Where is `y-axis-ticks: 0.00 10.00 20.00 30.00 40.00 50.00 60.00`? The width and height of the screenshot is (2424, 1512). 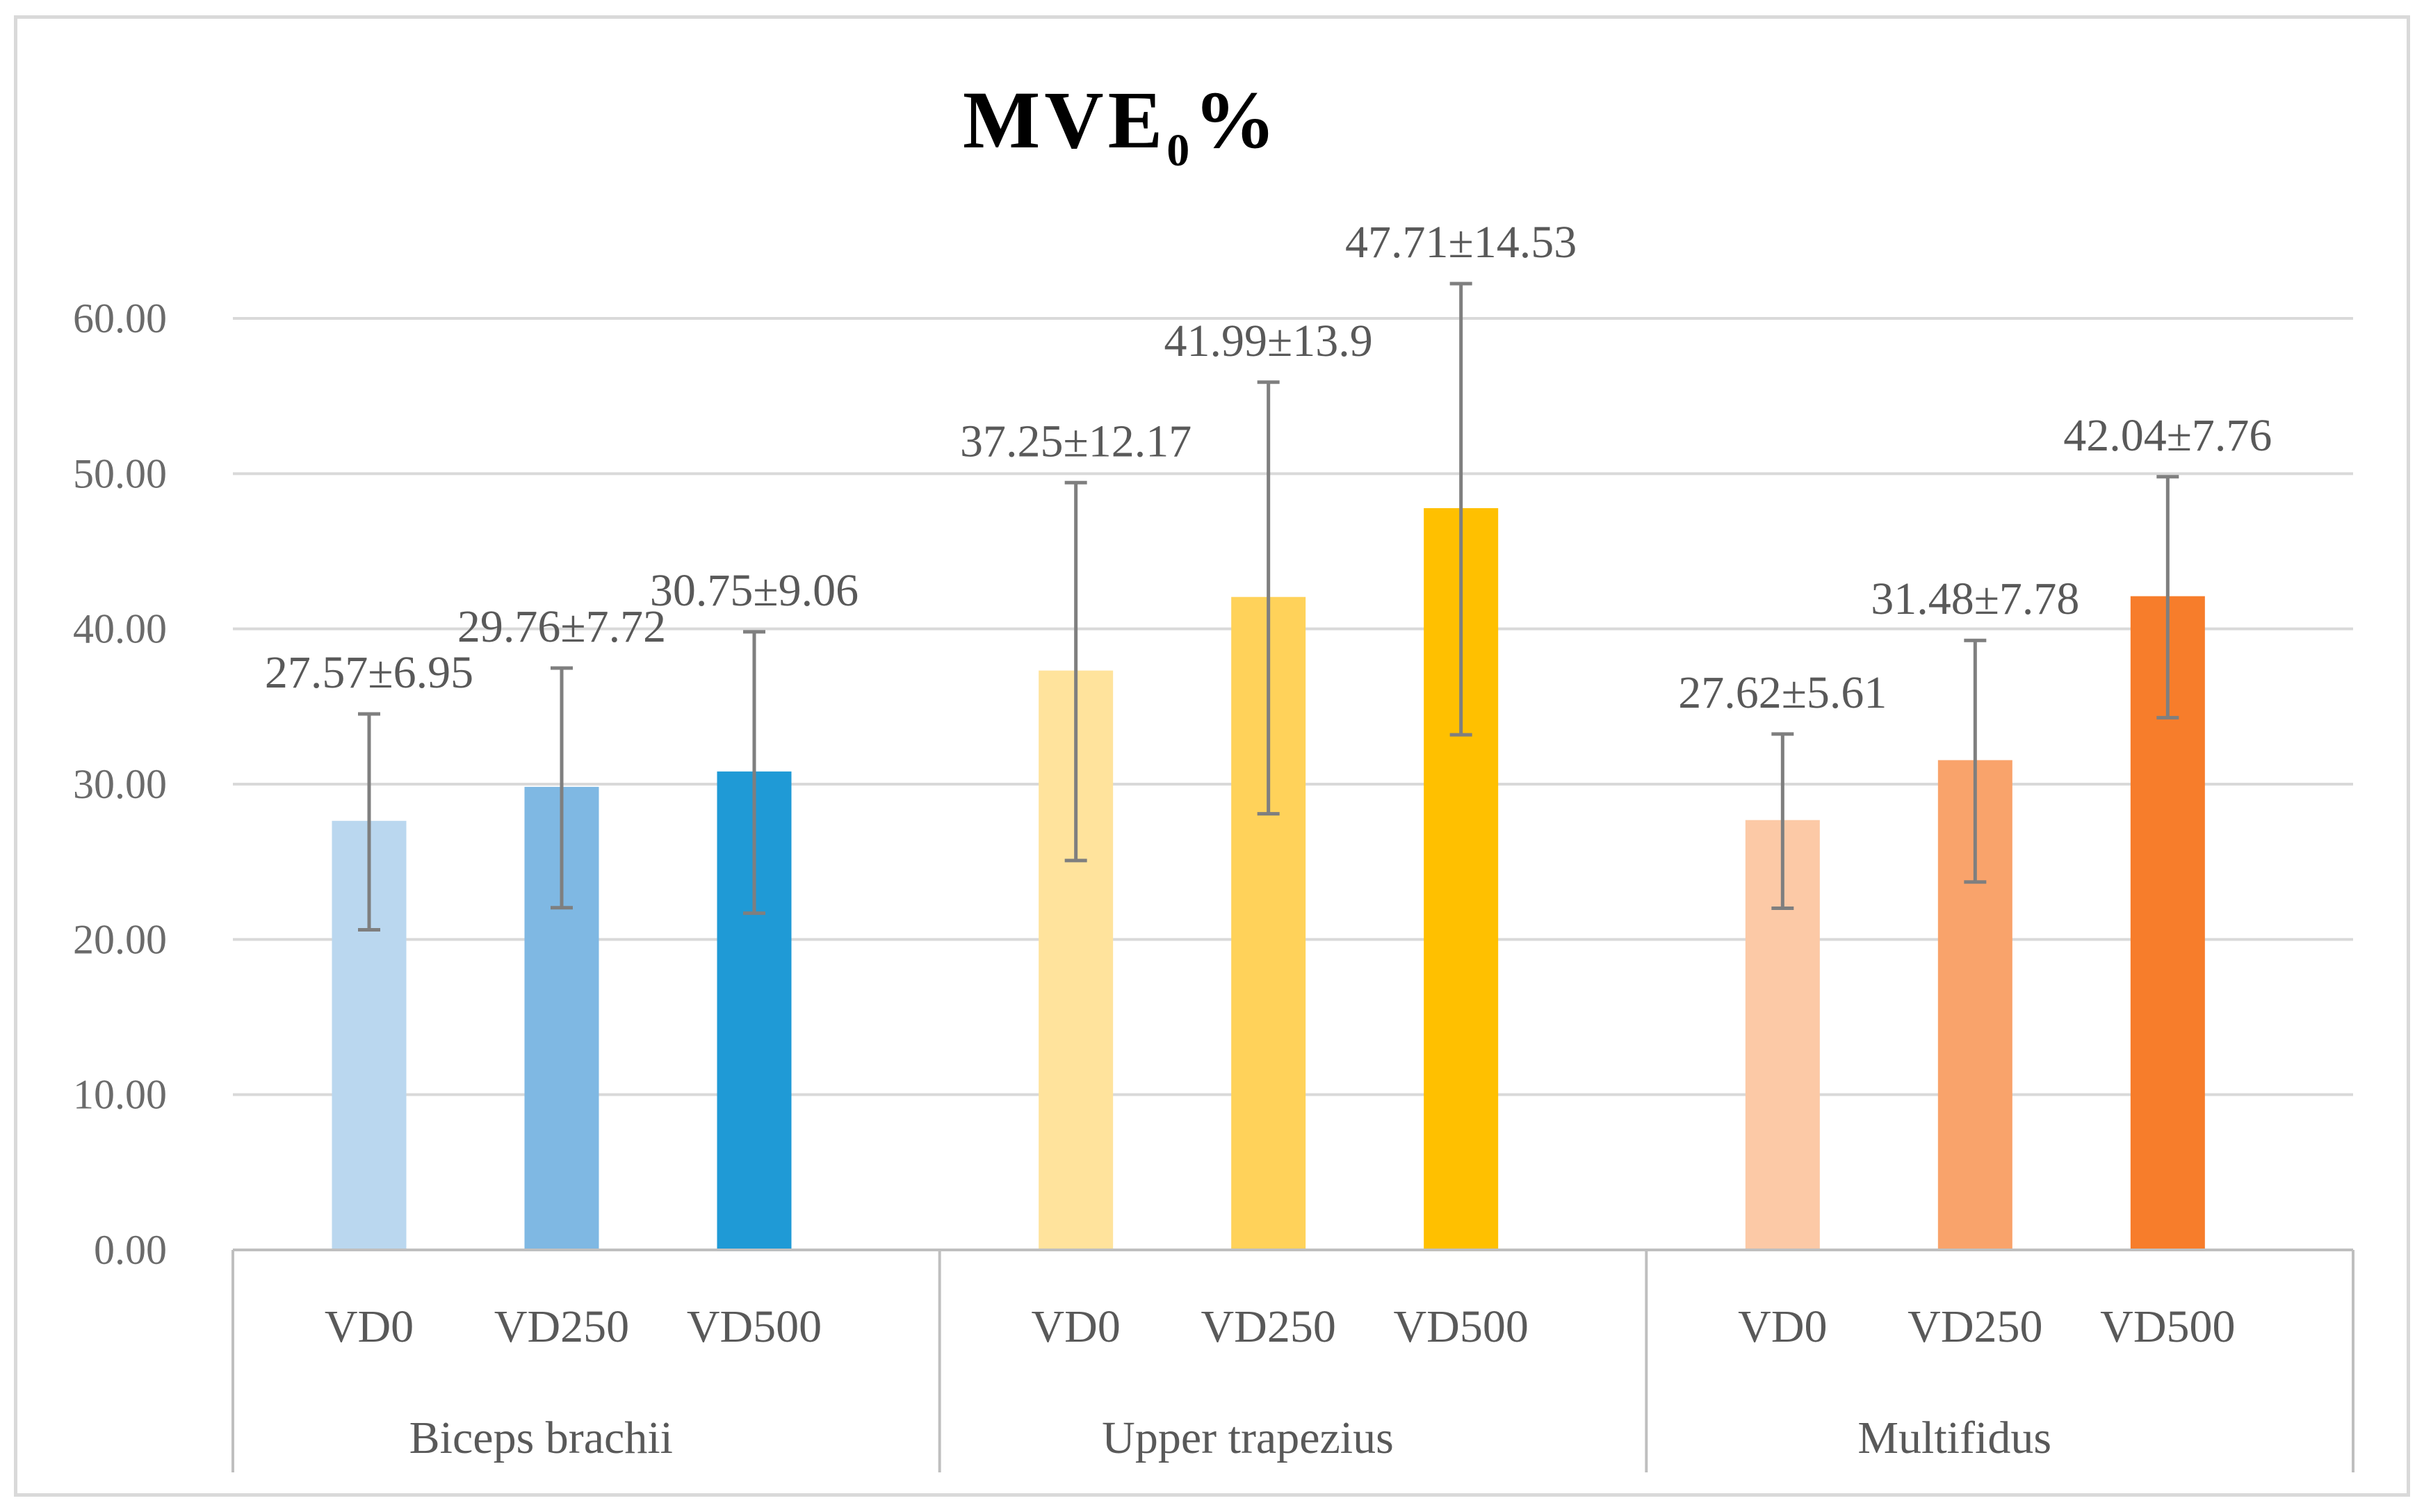
y-axis-ticks: 0.00 10.00 20.00 30.00 40.00 50.00 60.00 is located at coordinates (120, 784).